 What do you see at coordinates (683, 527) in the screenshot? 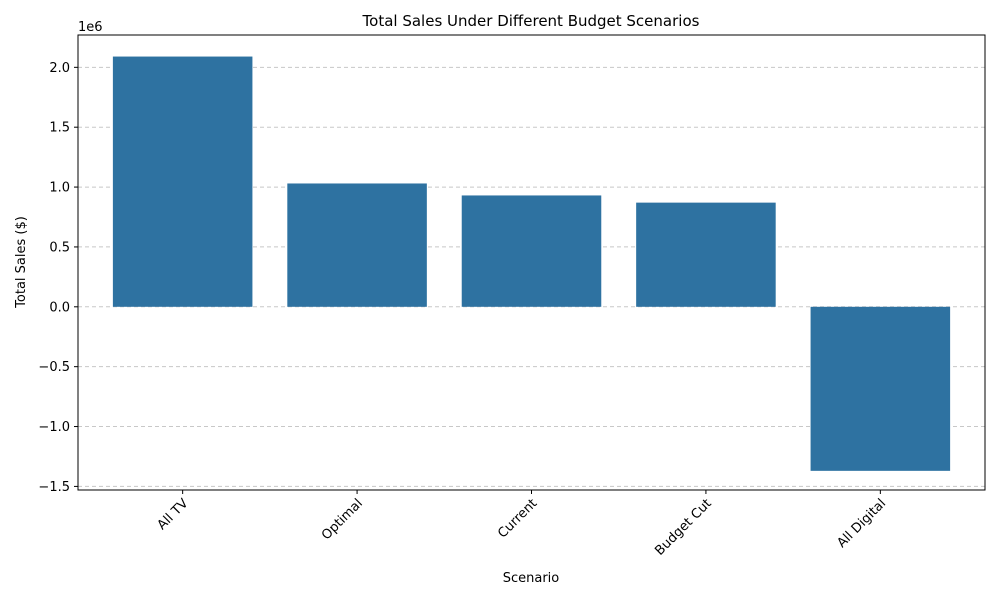
I see `x-tick-label: Budget Cut` at bounding box center [683, 527].